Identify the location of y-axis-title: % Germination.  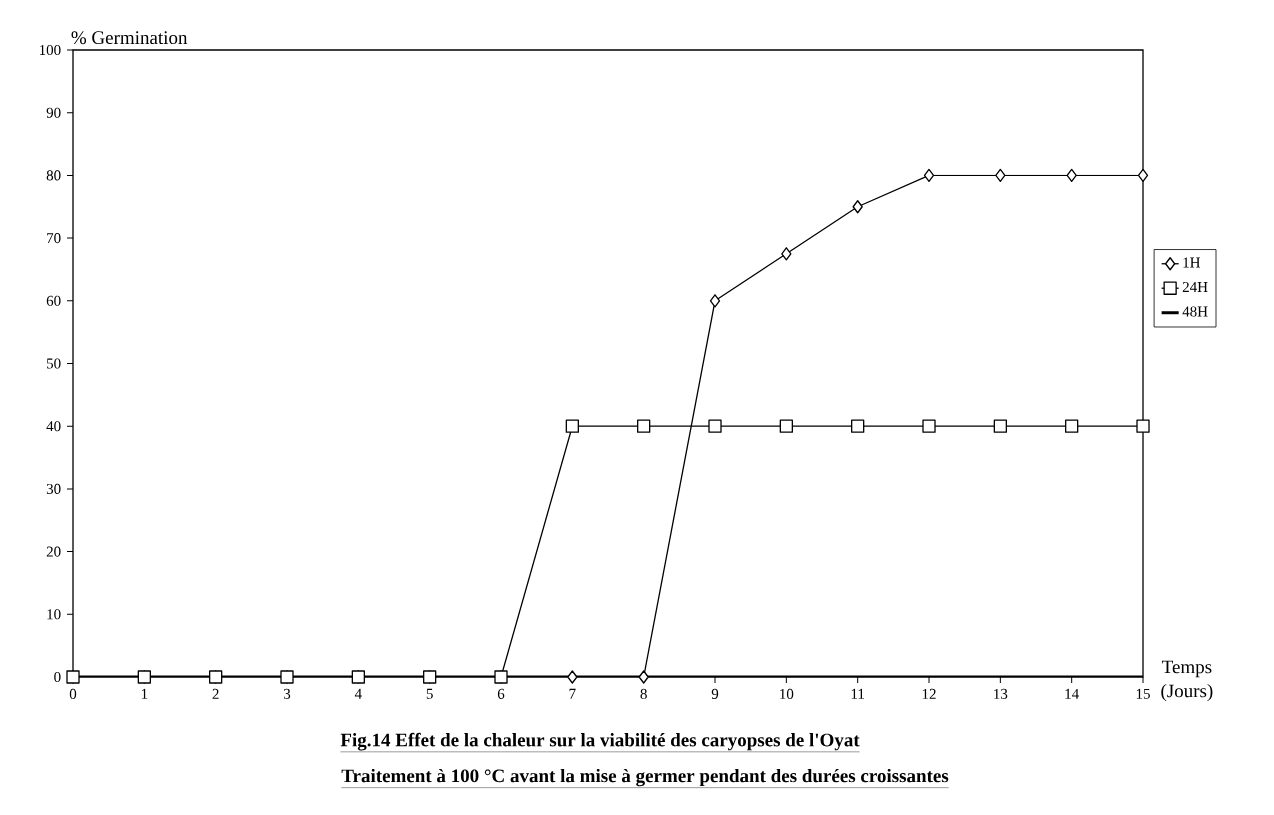
(129, 38).